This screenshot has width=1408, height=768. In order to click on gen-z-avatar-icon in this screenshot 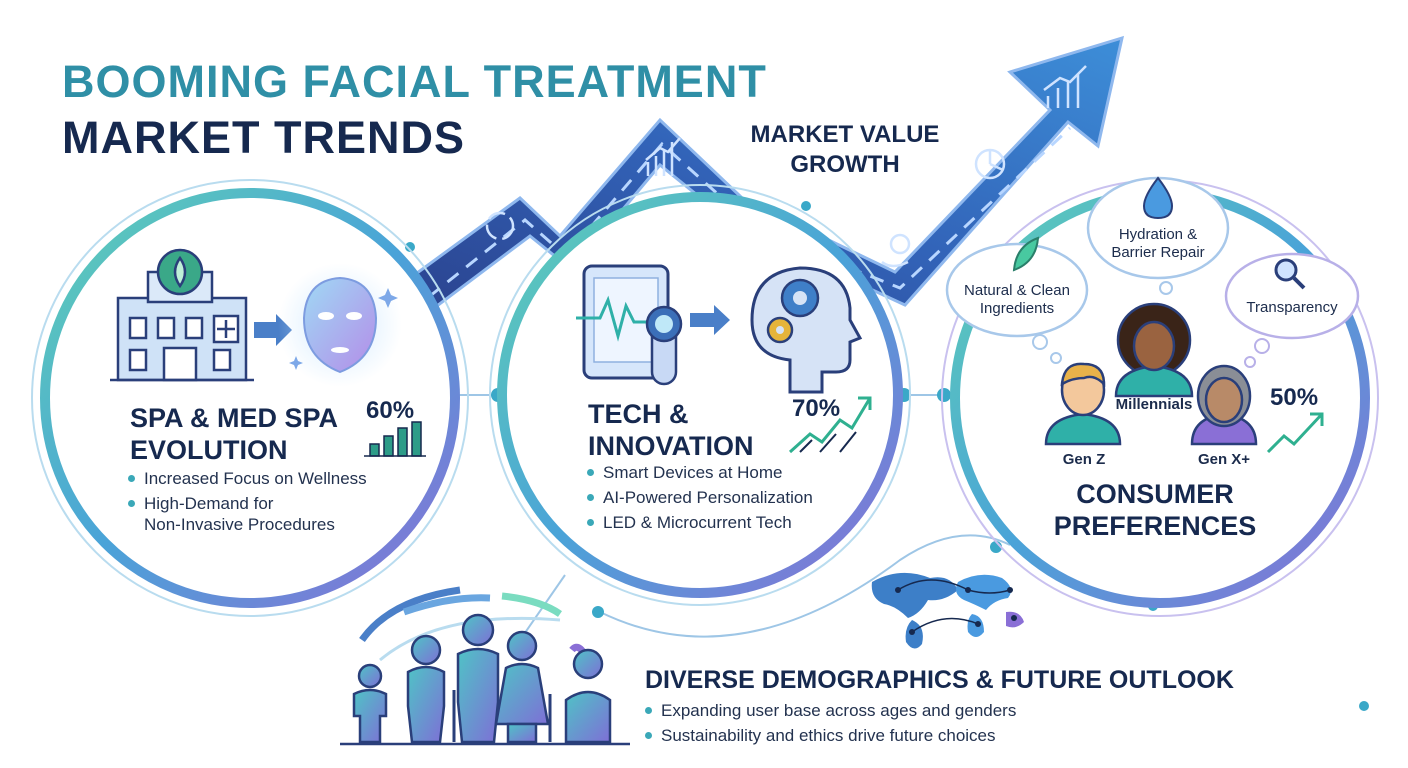, I will do `click(1083, 404)`.